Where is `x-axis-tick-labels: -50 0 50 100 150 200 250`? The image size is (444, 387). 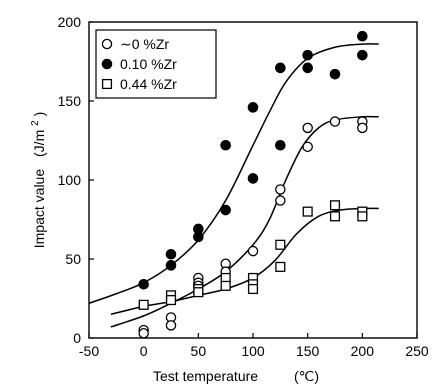 x-axis-tick-labels: -50 0 50 100 150 200 250 is located at coordinates (254, 351).